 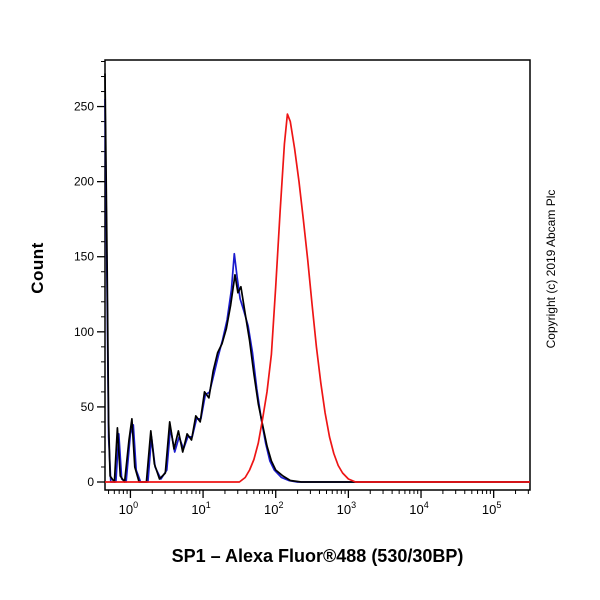 I want to click on y-axis-label: Count, so click(x=37, y=268).